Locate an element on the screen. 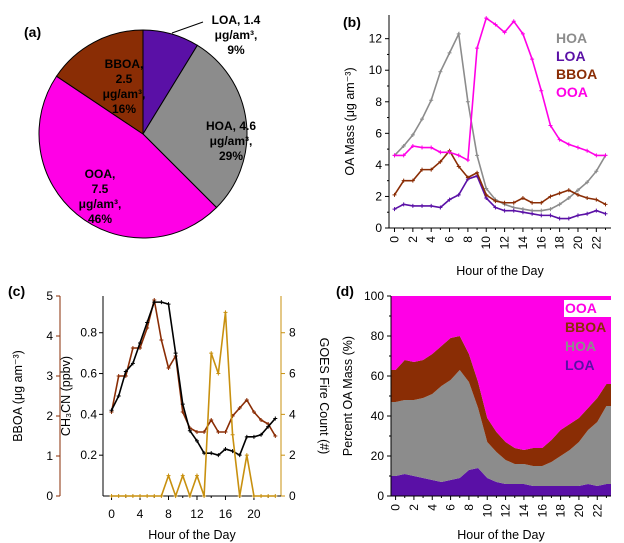 The width and height of the screenshot is (624, 543). x-tick-label: 22 is located at coordinates (597, 511).